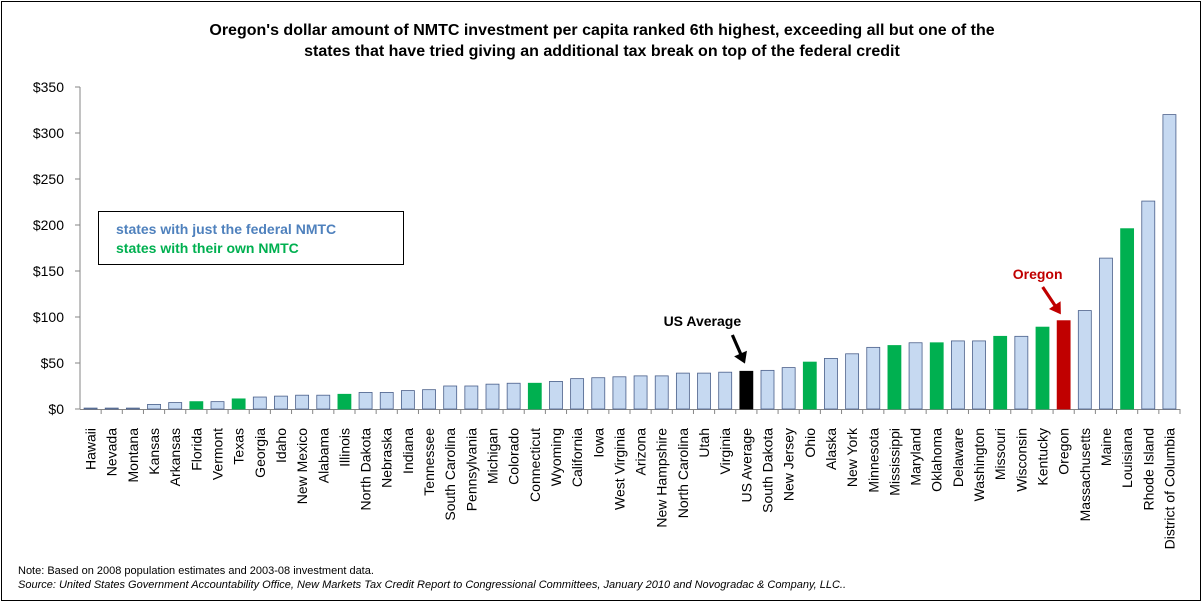 This screenshot has width=1204, height=604. What do you see at coordinates (218, 454) in the screenshot?
I see `x-tick-label: Vermont` at bounding box center [218, 454].